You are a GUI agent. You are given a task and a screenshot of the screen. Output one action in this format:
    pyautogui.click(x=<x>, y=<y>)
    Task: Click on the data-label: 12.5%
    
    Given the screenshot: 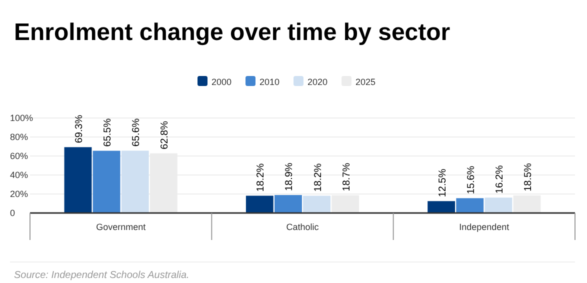 What is the action you would take?
    pyautogui.click(x=442, y=183)
    